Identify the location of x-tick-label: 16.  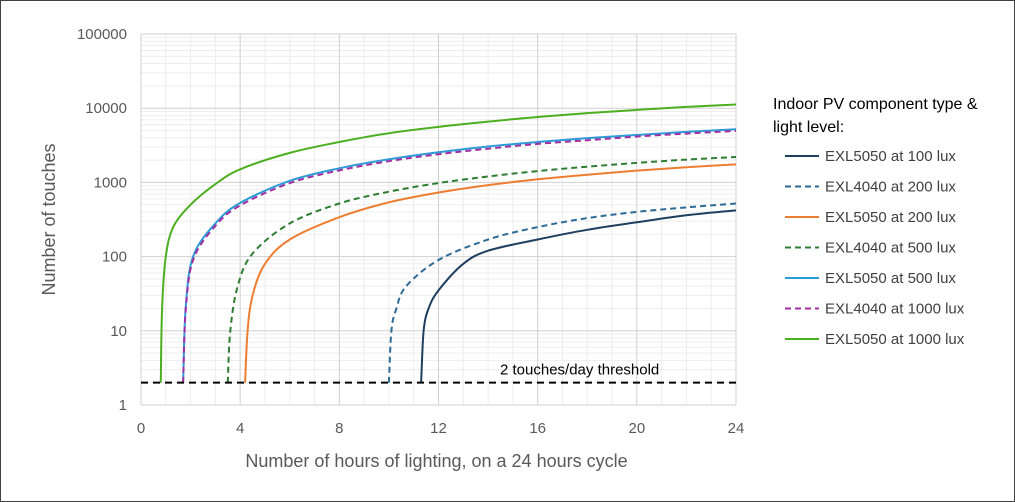
(537, 428).